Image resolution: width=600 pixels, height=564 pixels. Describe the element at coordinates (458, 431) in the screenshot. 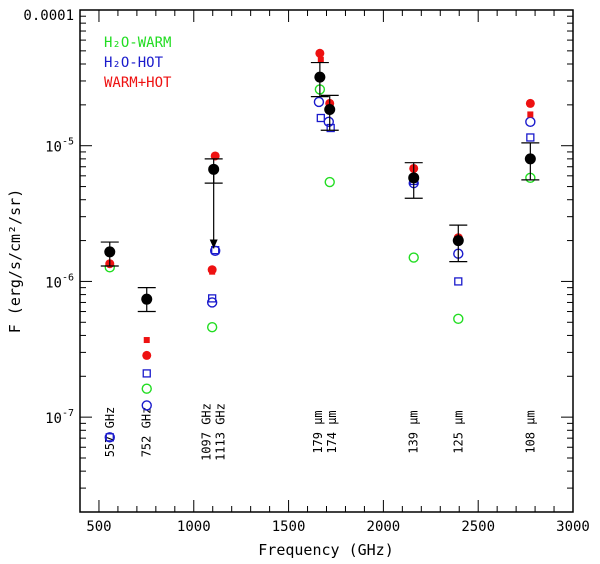

I see `line-label: 125 μm` at that location.